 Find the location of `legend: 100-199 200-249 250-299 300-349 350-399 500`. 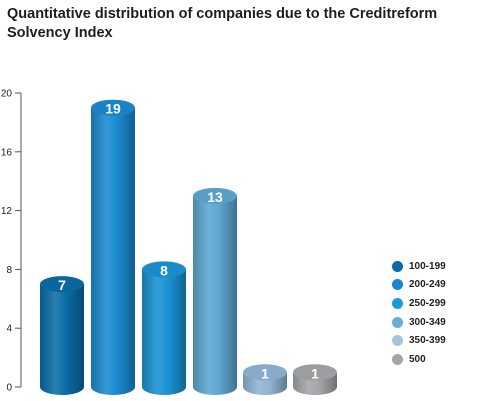

legend: 100-199 200-249 250-299 300-349 350-399 500 is located at coordinates (419, 313).